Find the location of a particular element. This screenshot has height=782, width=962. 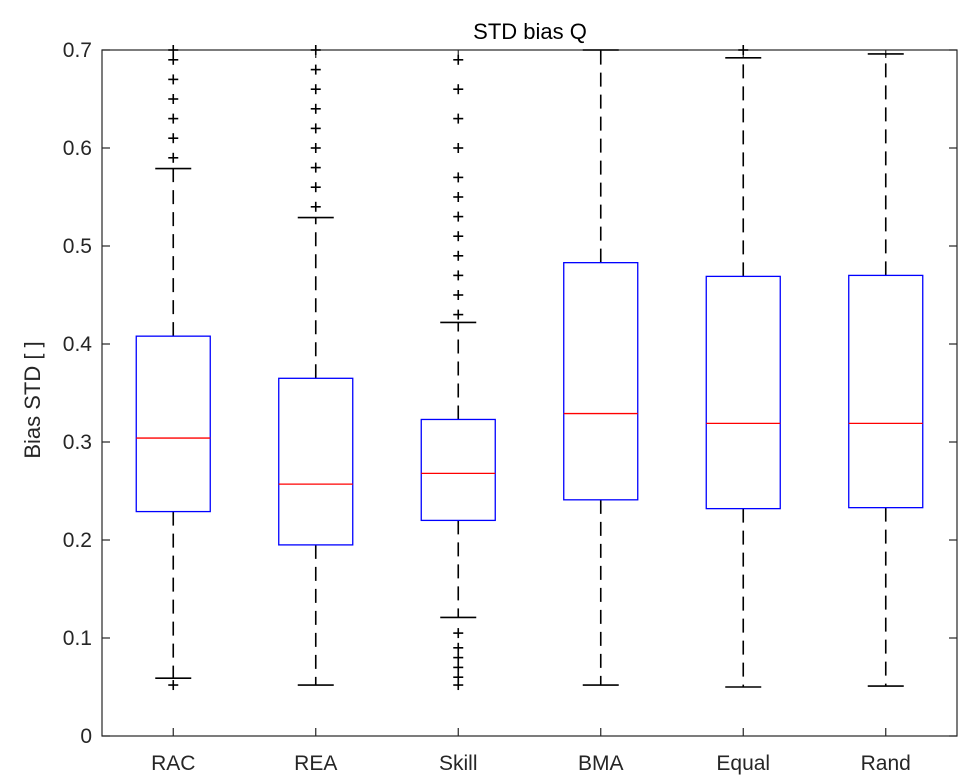

y-tick-label: 0.3 is located at coordinates (77, 442).